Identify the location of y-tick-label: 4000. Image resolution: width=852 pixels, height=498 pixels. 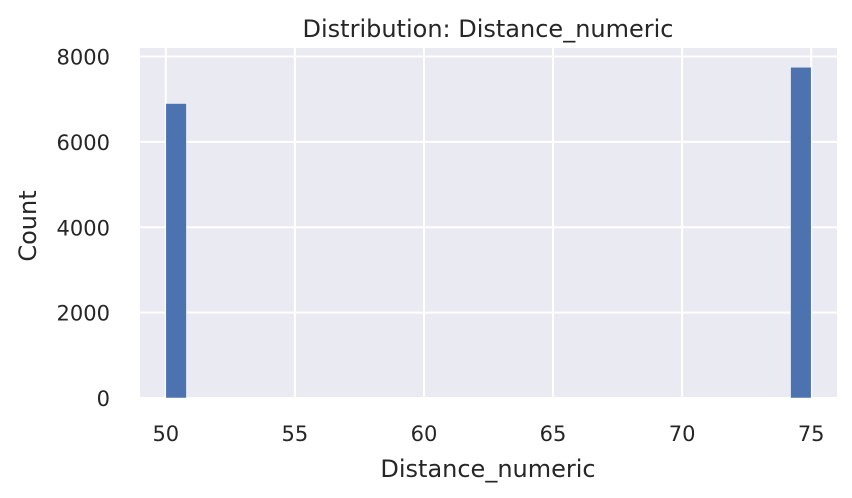
(83, 228).